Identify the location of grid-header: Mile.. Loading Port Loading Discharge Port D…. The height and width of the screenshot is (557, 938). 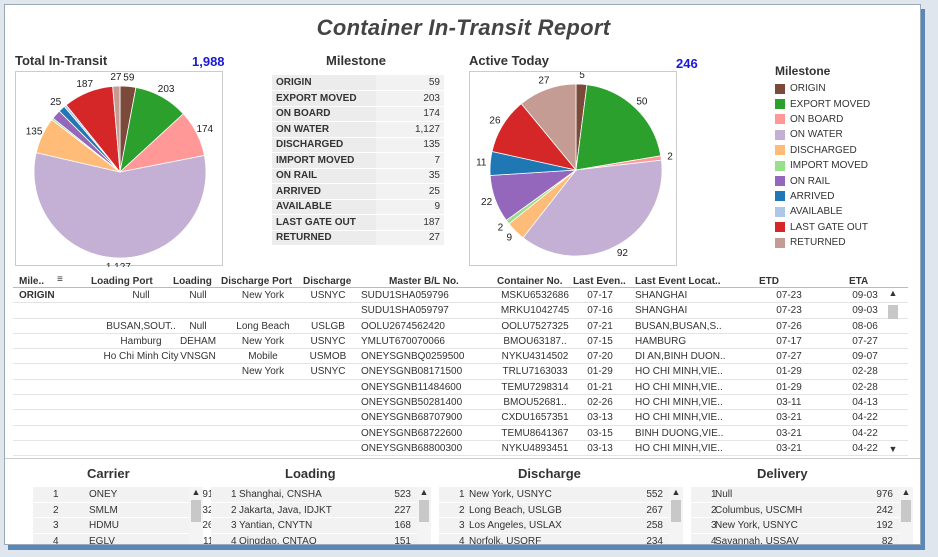
(460, 280).